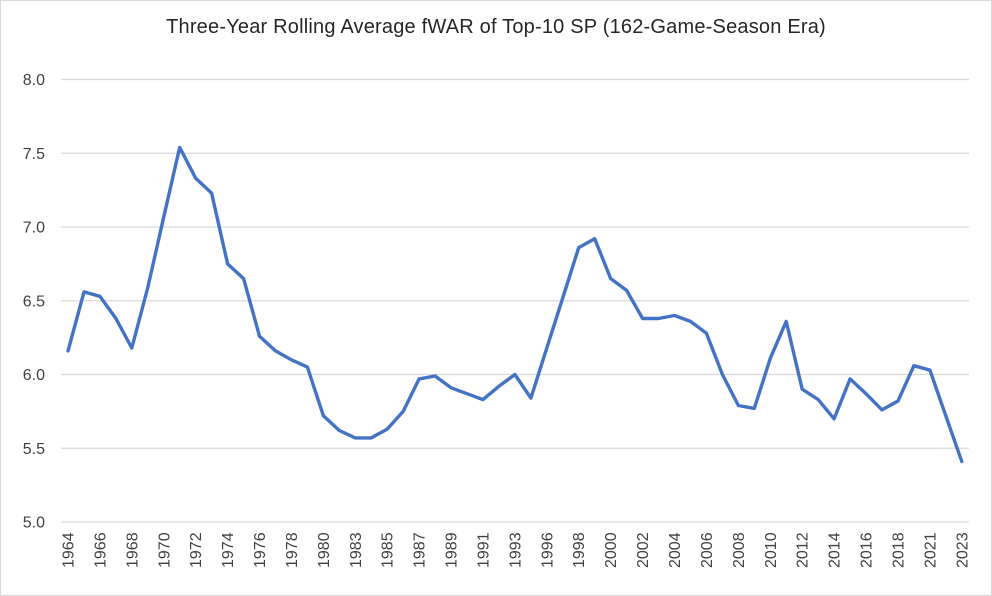 This screenshot has width=992, height=596. What do you see at coordinates (771, 550) in the screenshot?
I see `x-axis-tick-label: 2010` at bounding box center [771, 550].